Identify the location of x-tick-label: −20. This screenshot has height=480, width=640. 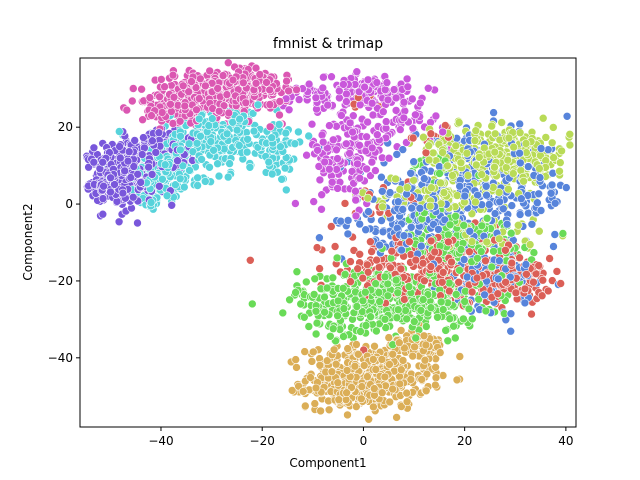
(262, 441).